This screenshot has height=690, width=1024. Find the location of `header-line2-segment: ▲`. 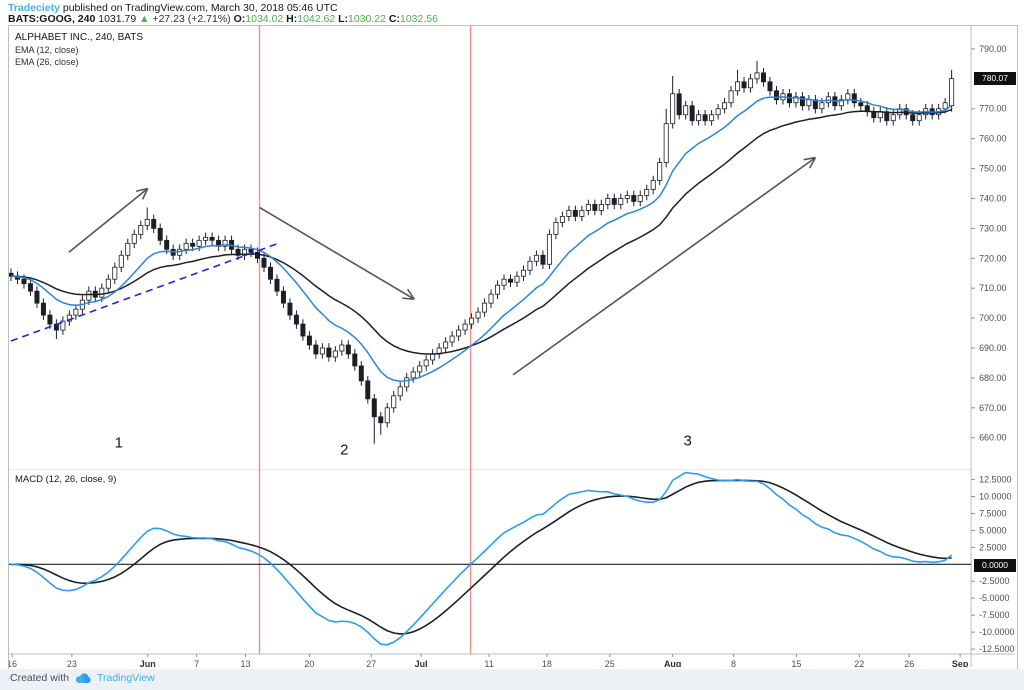

header-line2-segment: ▲ is located at coordinates (144, 19).